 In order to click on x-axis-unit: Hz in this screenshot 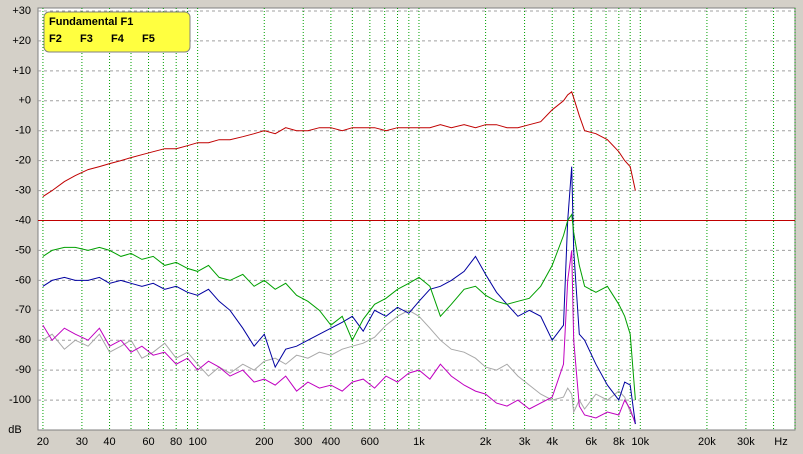, I will do `click(780, 442)`.